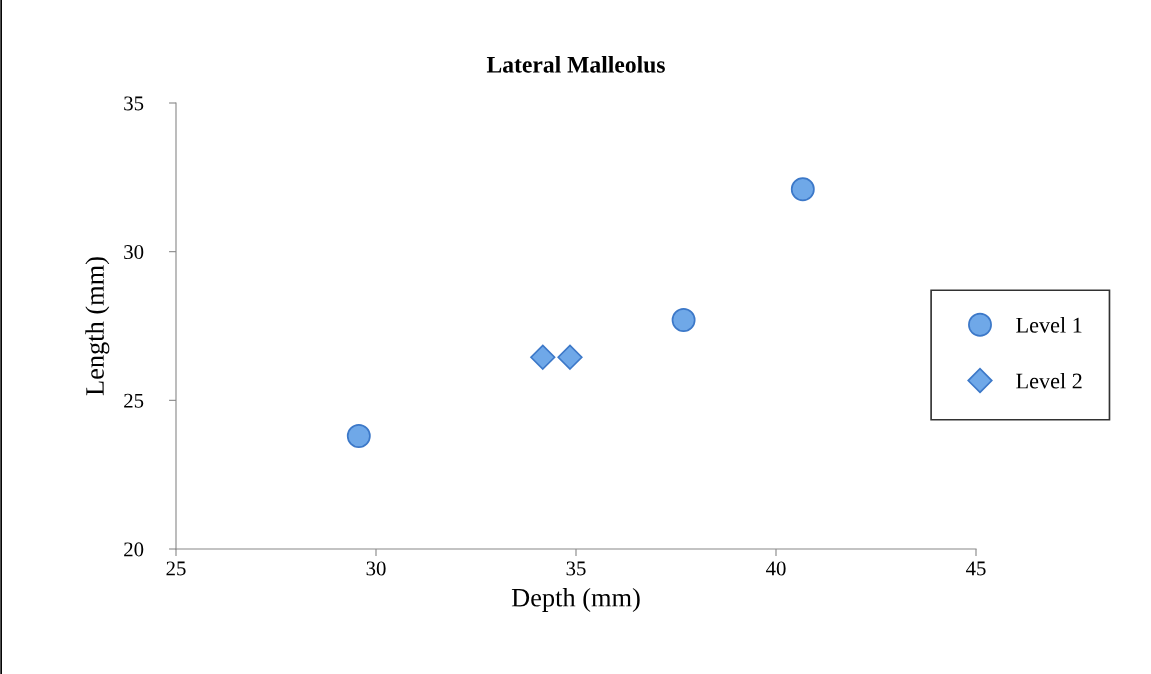  Describe the element at coordinates (97, 326) in the screenshot. I see `y-axis-title: Length (mm)` at that location.